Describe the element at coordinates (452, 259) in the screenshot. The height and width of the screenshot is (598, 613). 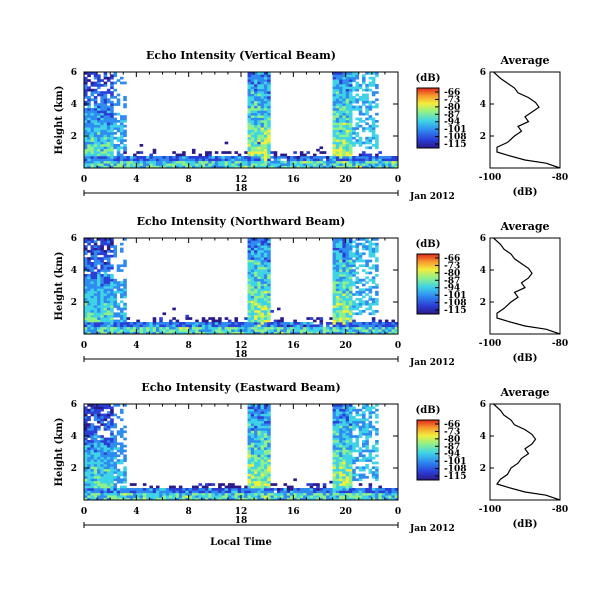
I see `colorbar-tick-label: -66` at that location.